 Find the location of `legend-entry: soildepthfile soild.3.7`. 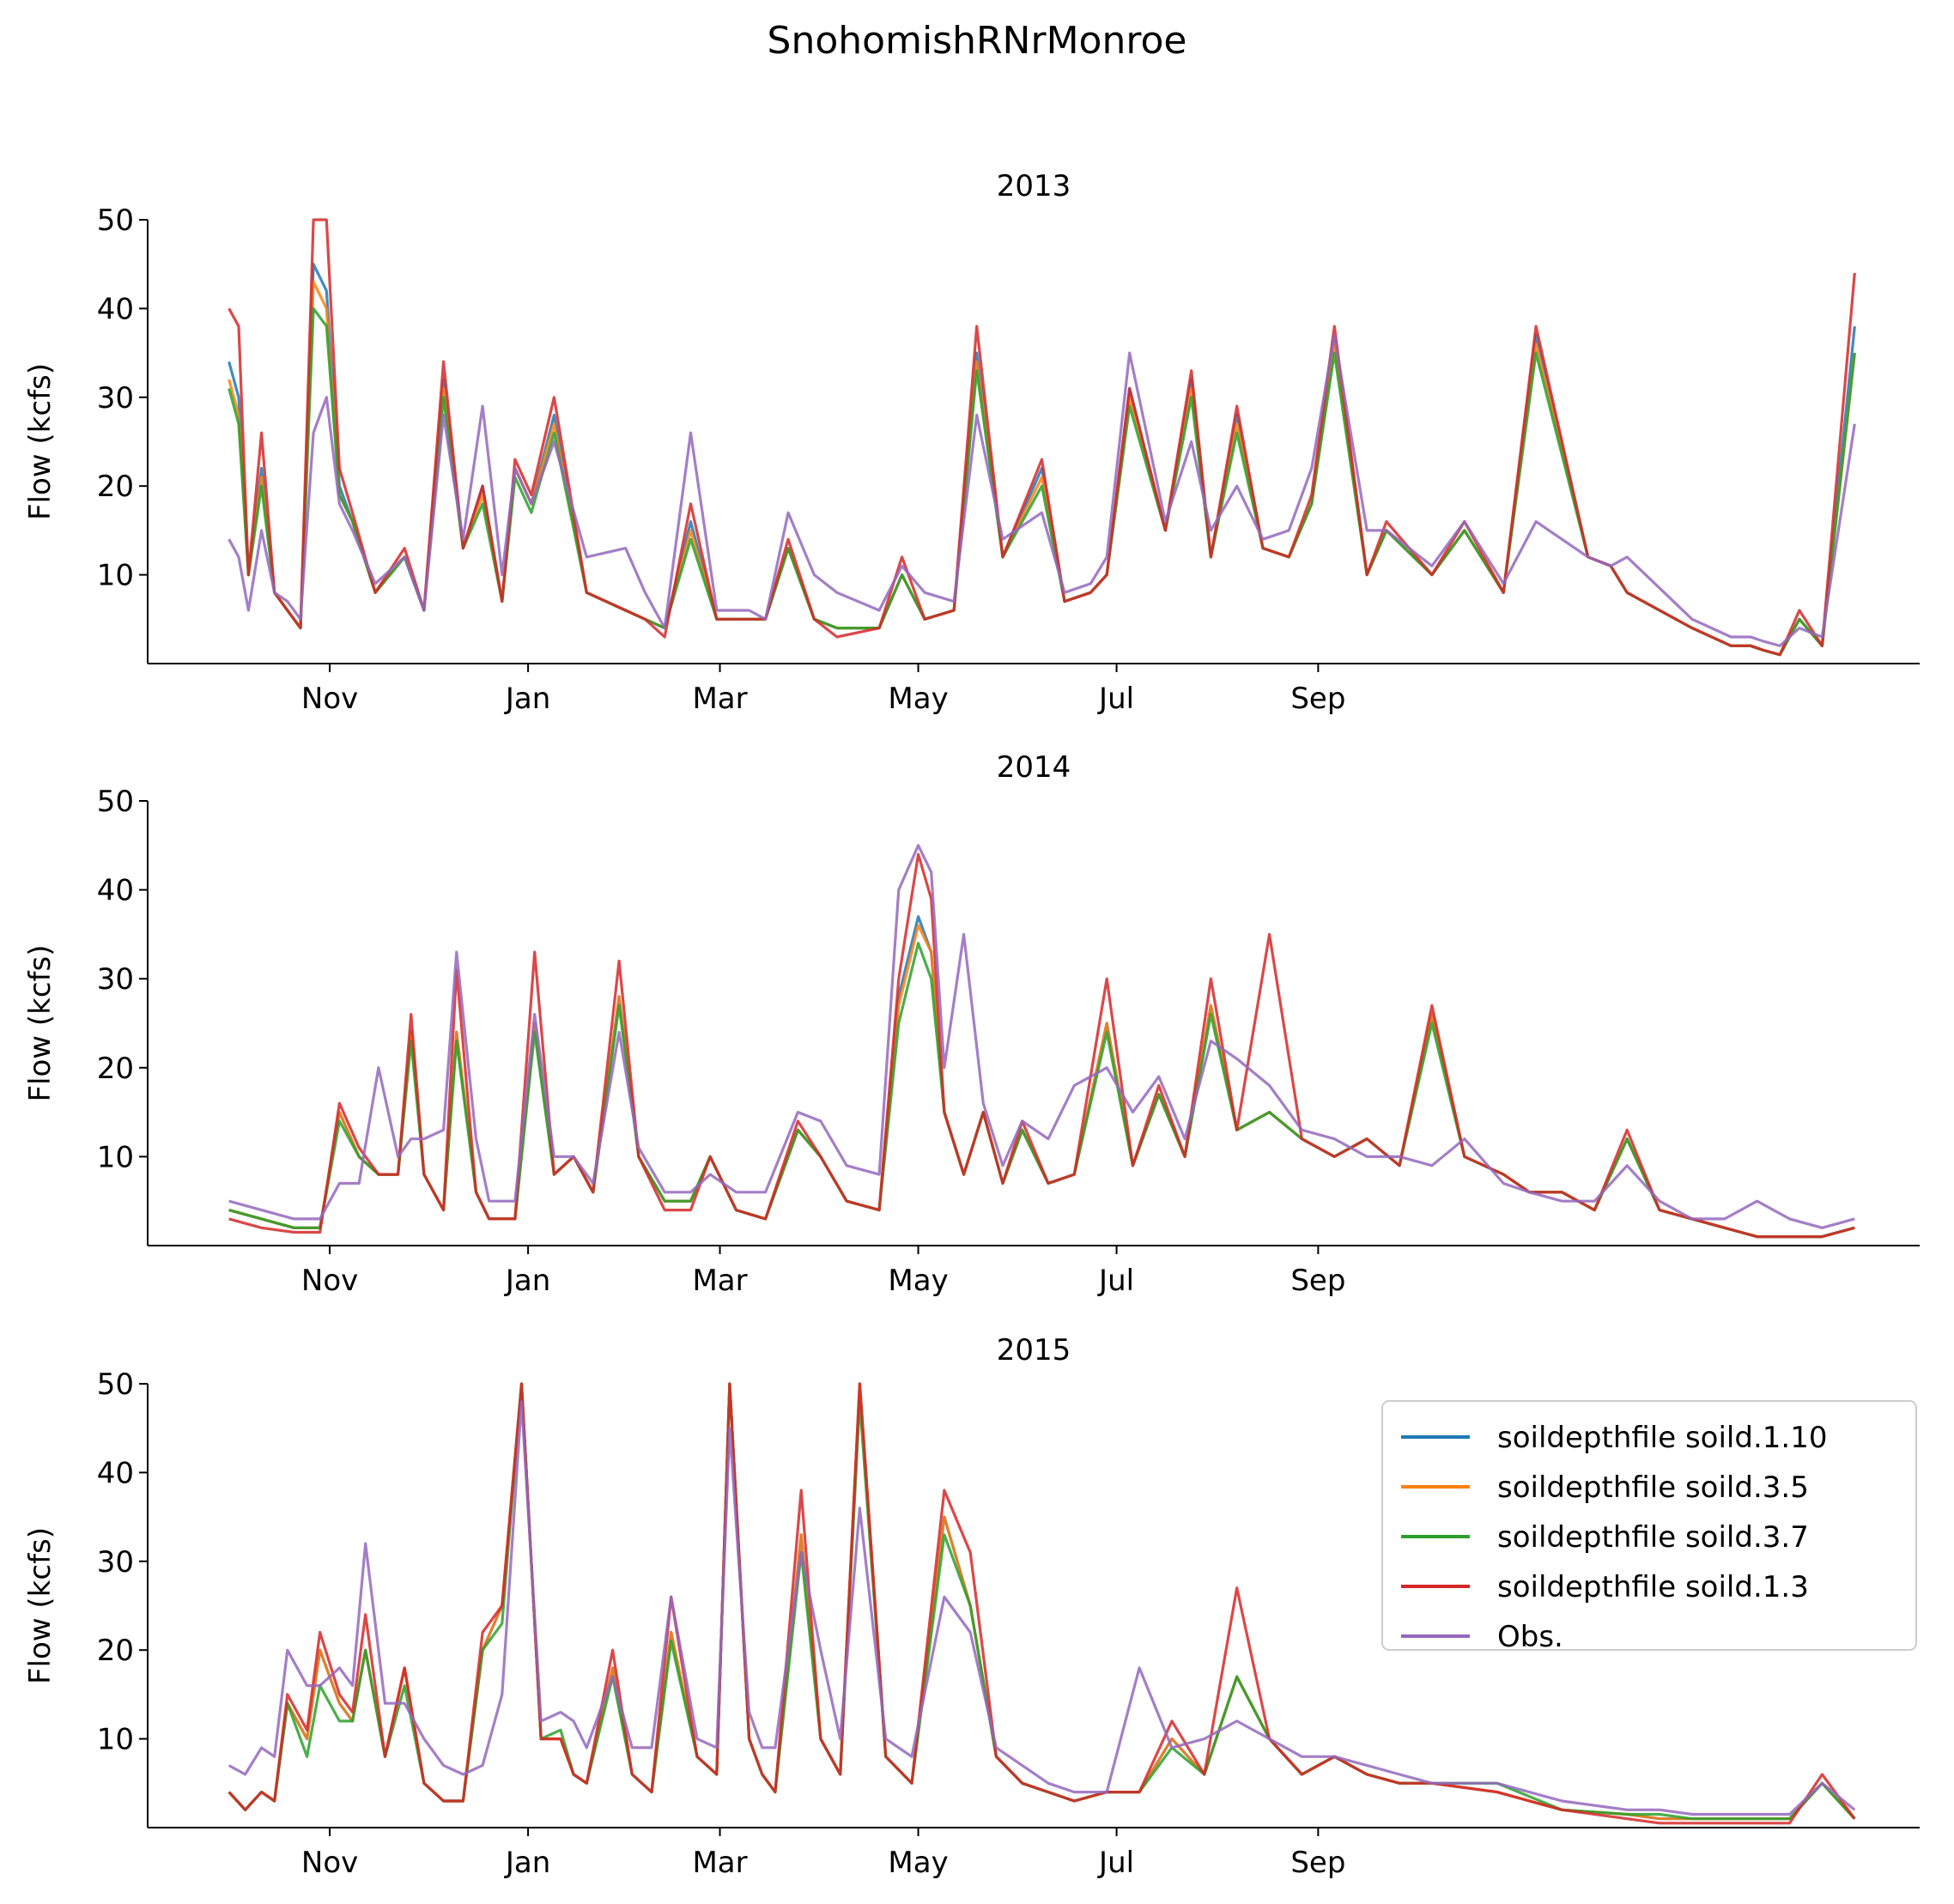

legend-entry: soildepthfile soild.3.7 is located at coordinates (1653, 1538).